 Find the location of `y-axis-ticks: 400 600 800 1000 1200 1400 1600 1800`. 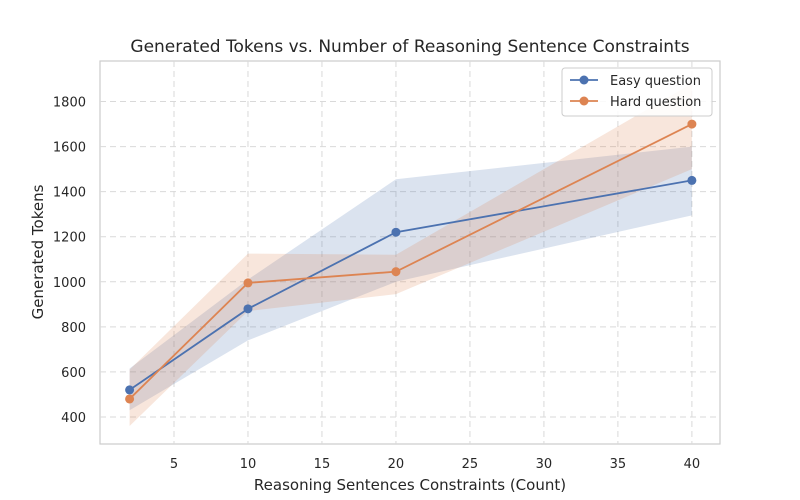

y-axis-ticks: 400 600 800 1000 1200 1400 1600 1800 is located at coordinates (69, 261).